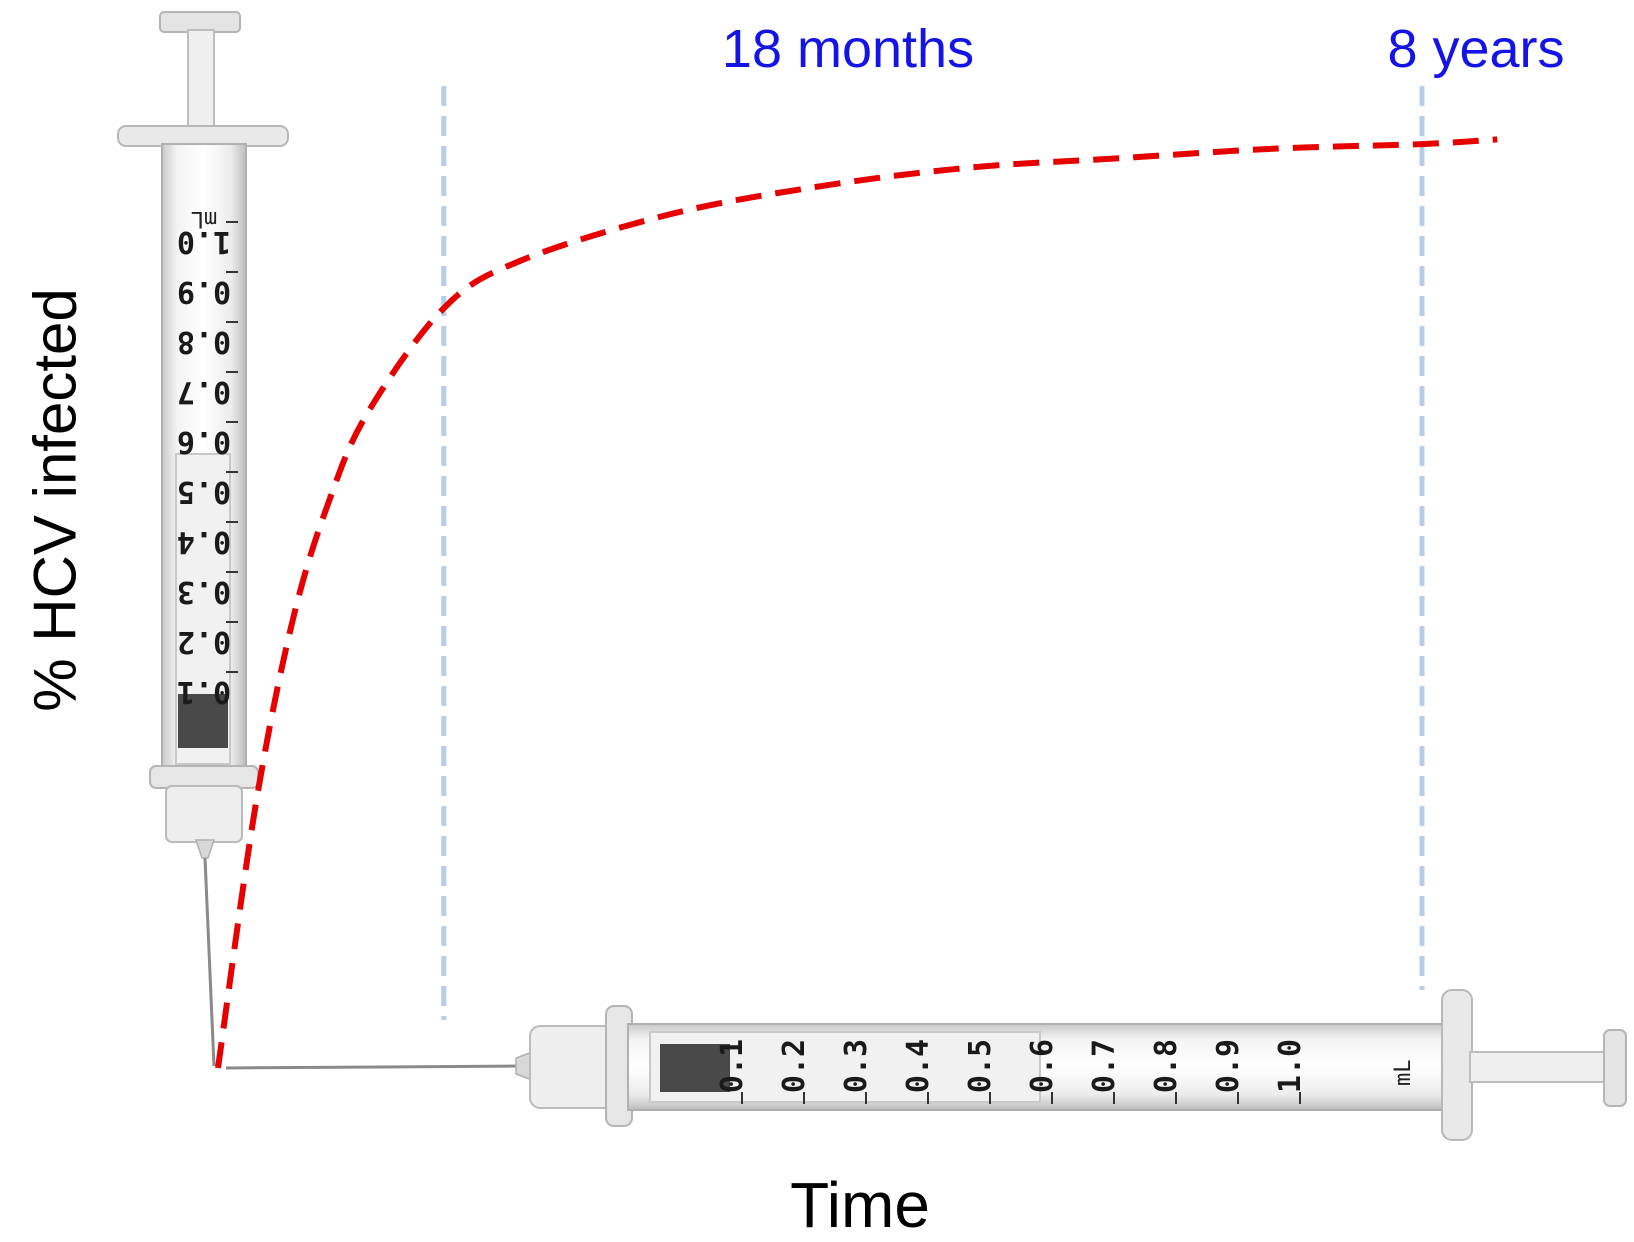 This screenshot has width=1634, height=1242. Describe the element at coordinates (794, 1066) in the screenshot. I see `x-syringe-mark: 0.2` at that location.